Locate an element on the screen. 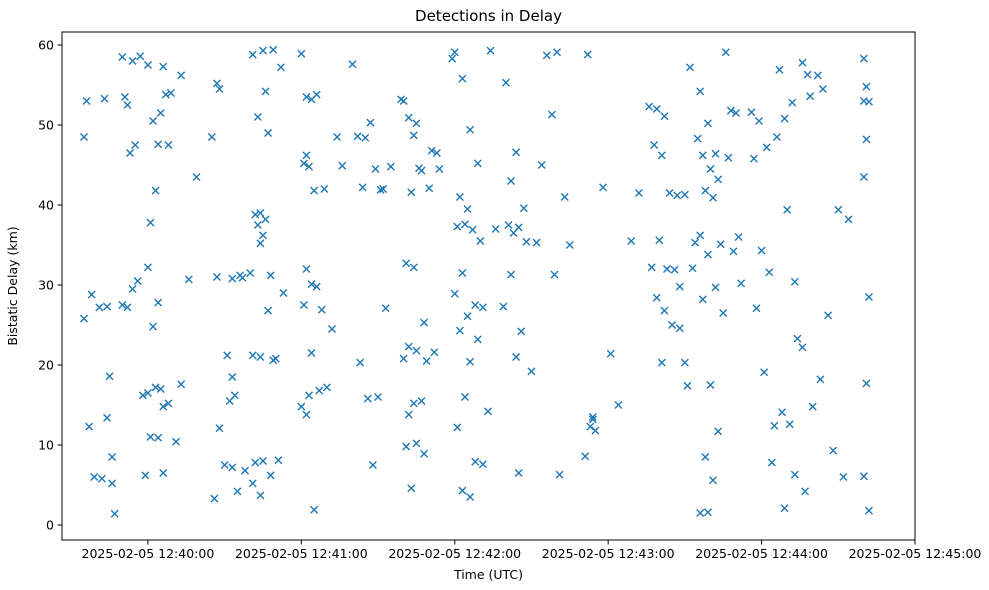 The width and height of the screenshot is (989, 590). y-tick-label: 20 is located at coordinates (46, 365).